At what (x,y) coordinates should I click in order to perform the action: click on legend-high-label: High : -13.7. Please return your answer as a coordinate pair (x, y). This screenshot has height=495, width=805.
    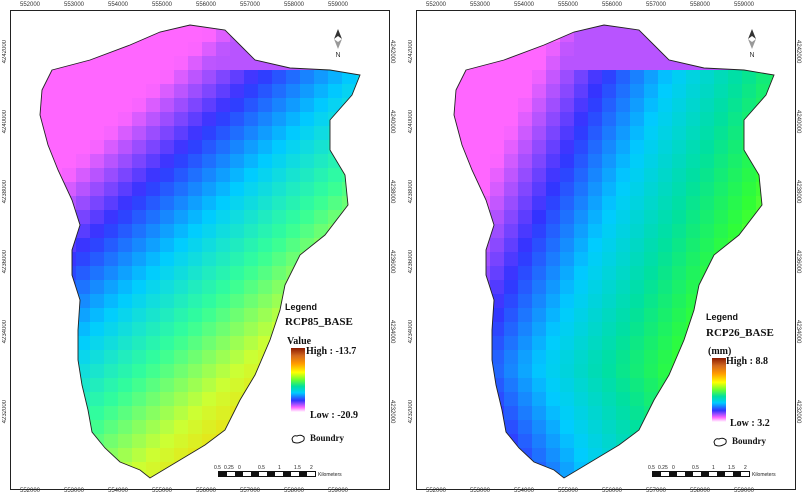
    Looking at the image, I should click on (331, 351).